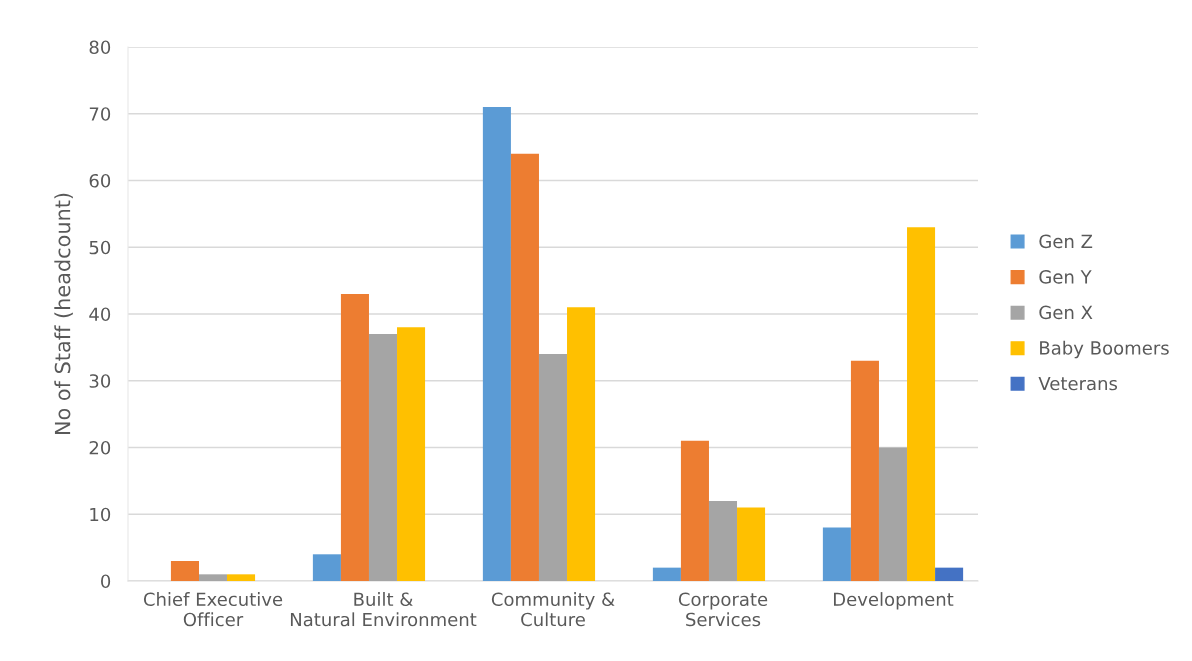  What do you see at coordinates (100, 114) in the screenshot?
I see `y-tick-label: 70` at bounding box center [100, 114].